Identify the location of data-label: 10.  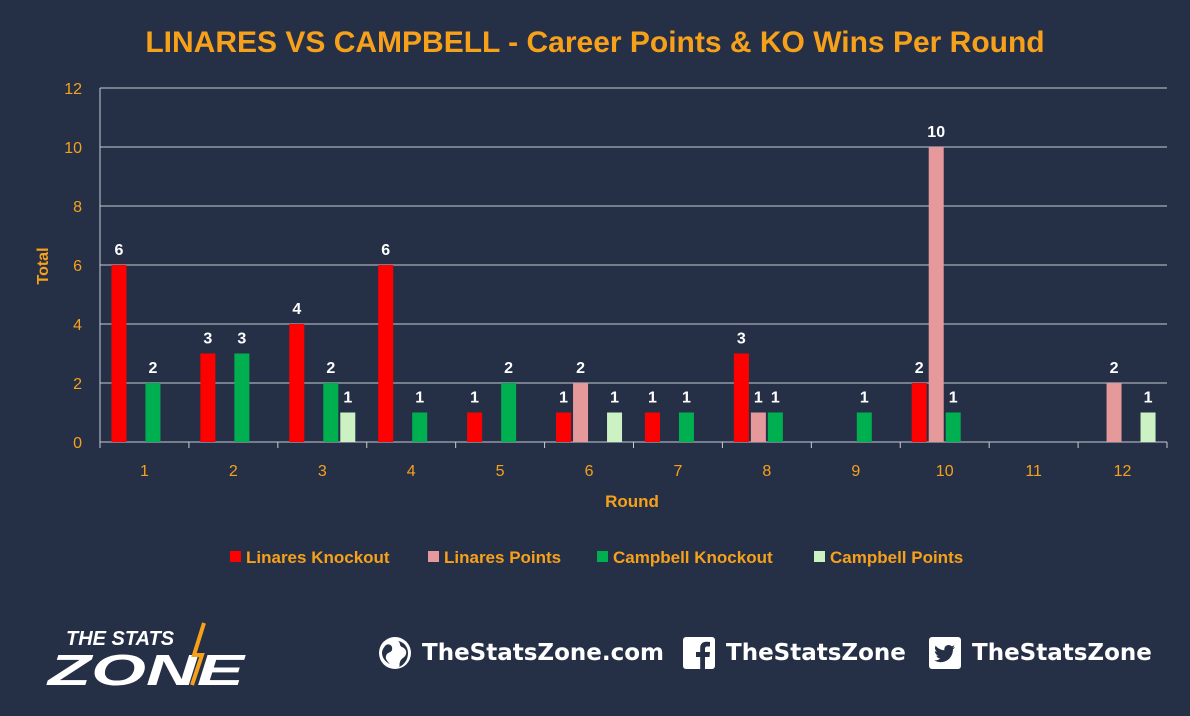
(936, 132).